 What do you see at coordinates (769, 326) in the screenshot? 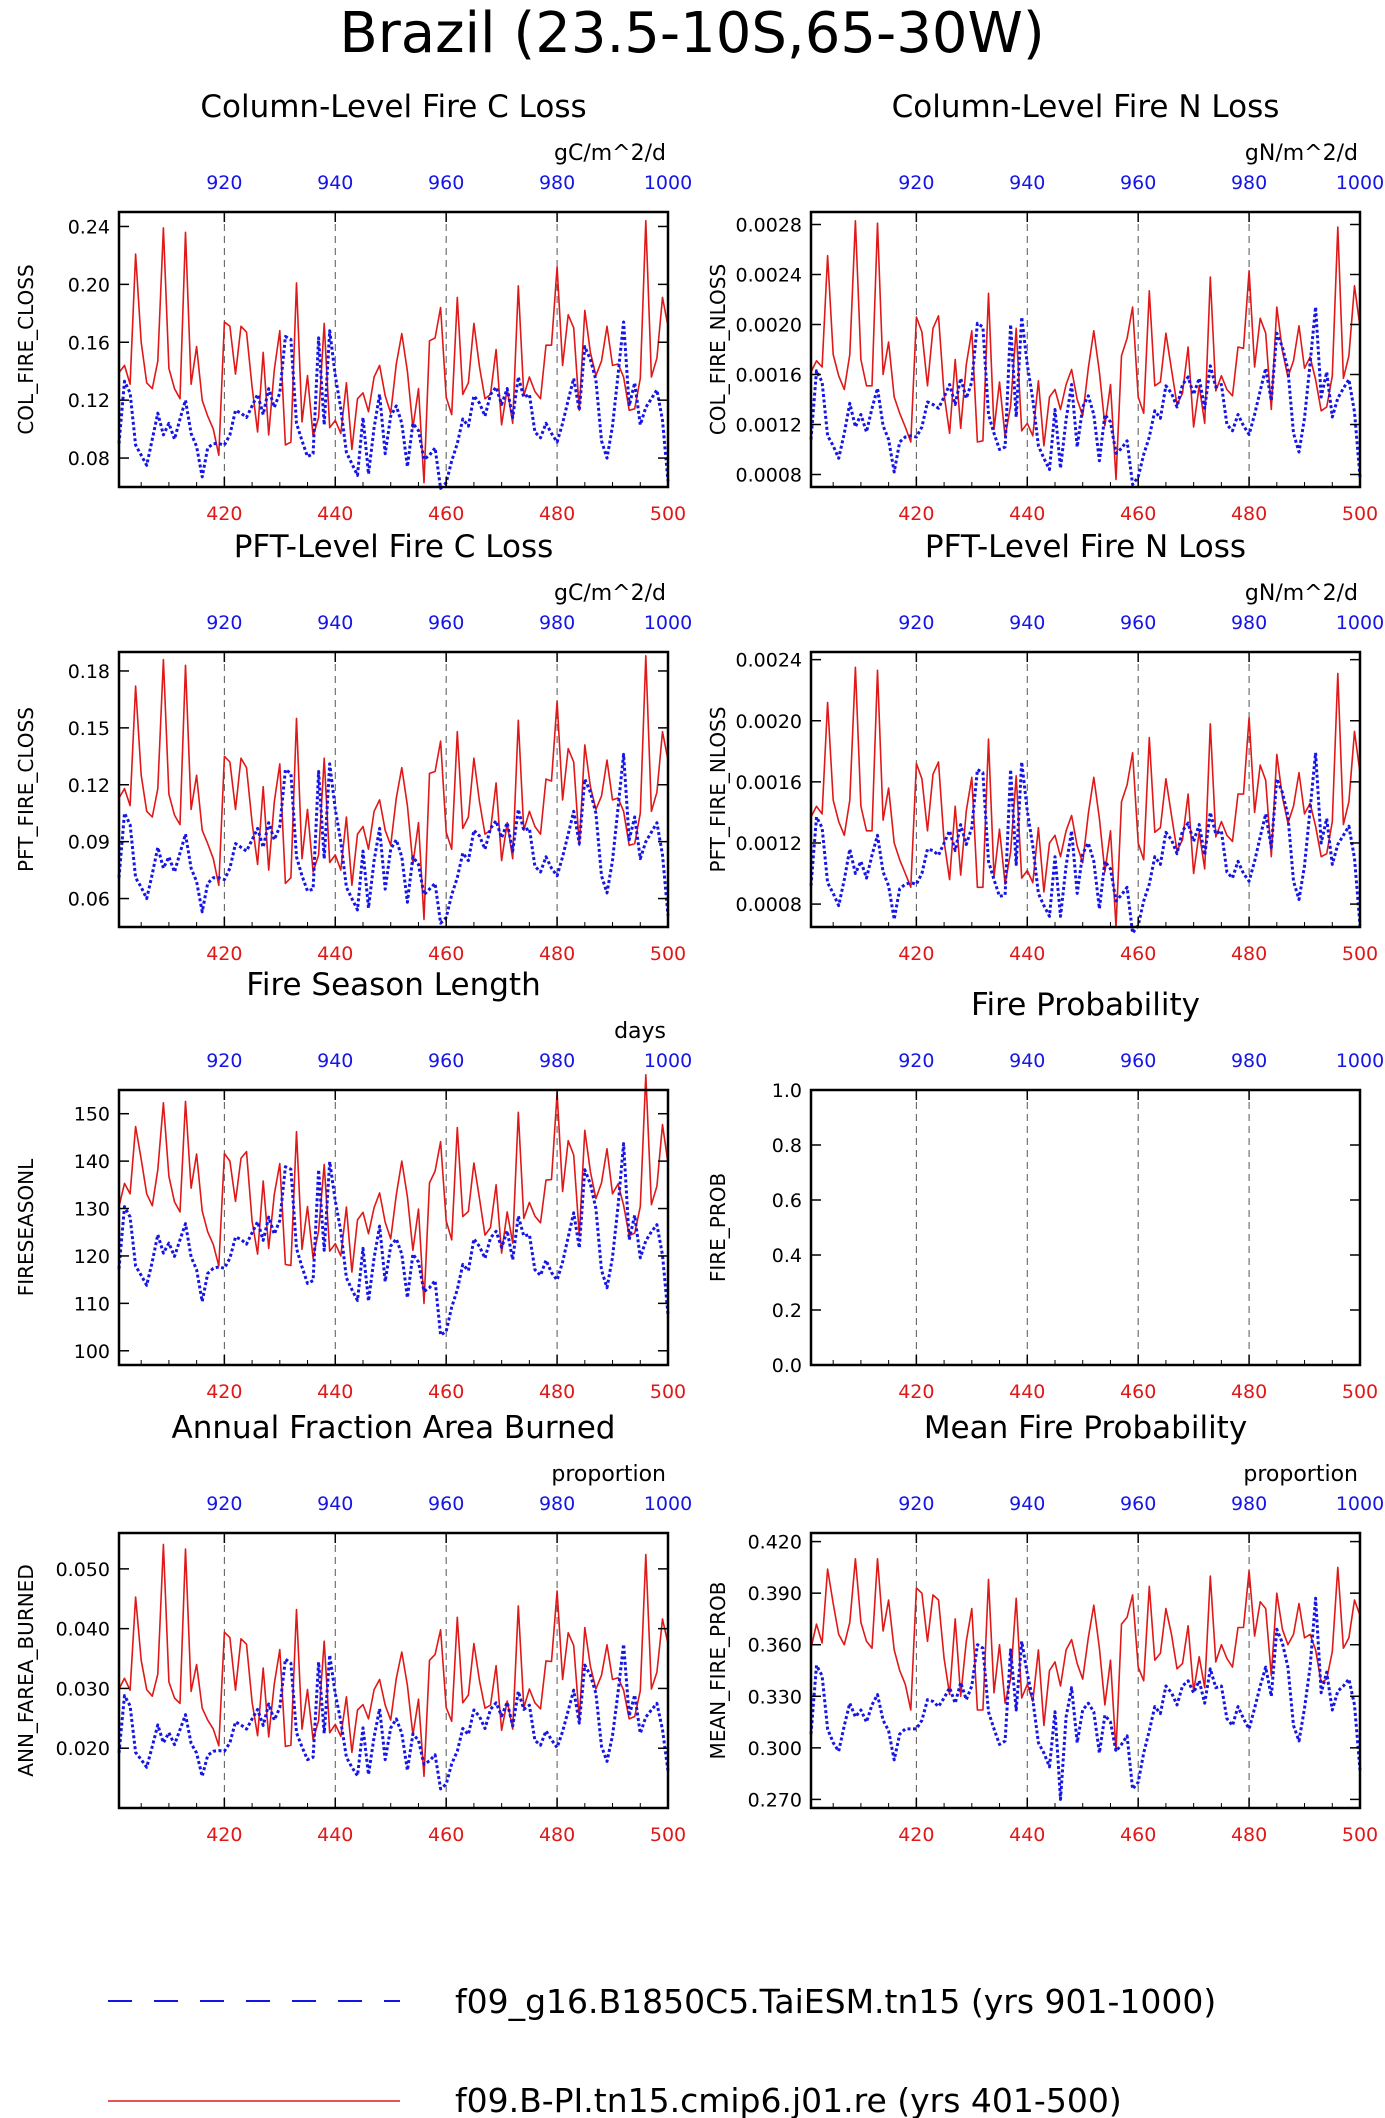
I see `y-tick-label: 0.0020` at bounding box center [769, 326].